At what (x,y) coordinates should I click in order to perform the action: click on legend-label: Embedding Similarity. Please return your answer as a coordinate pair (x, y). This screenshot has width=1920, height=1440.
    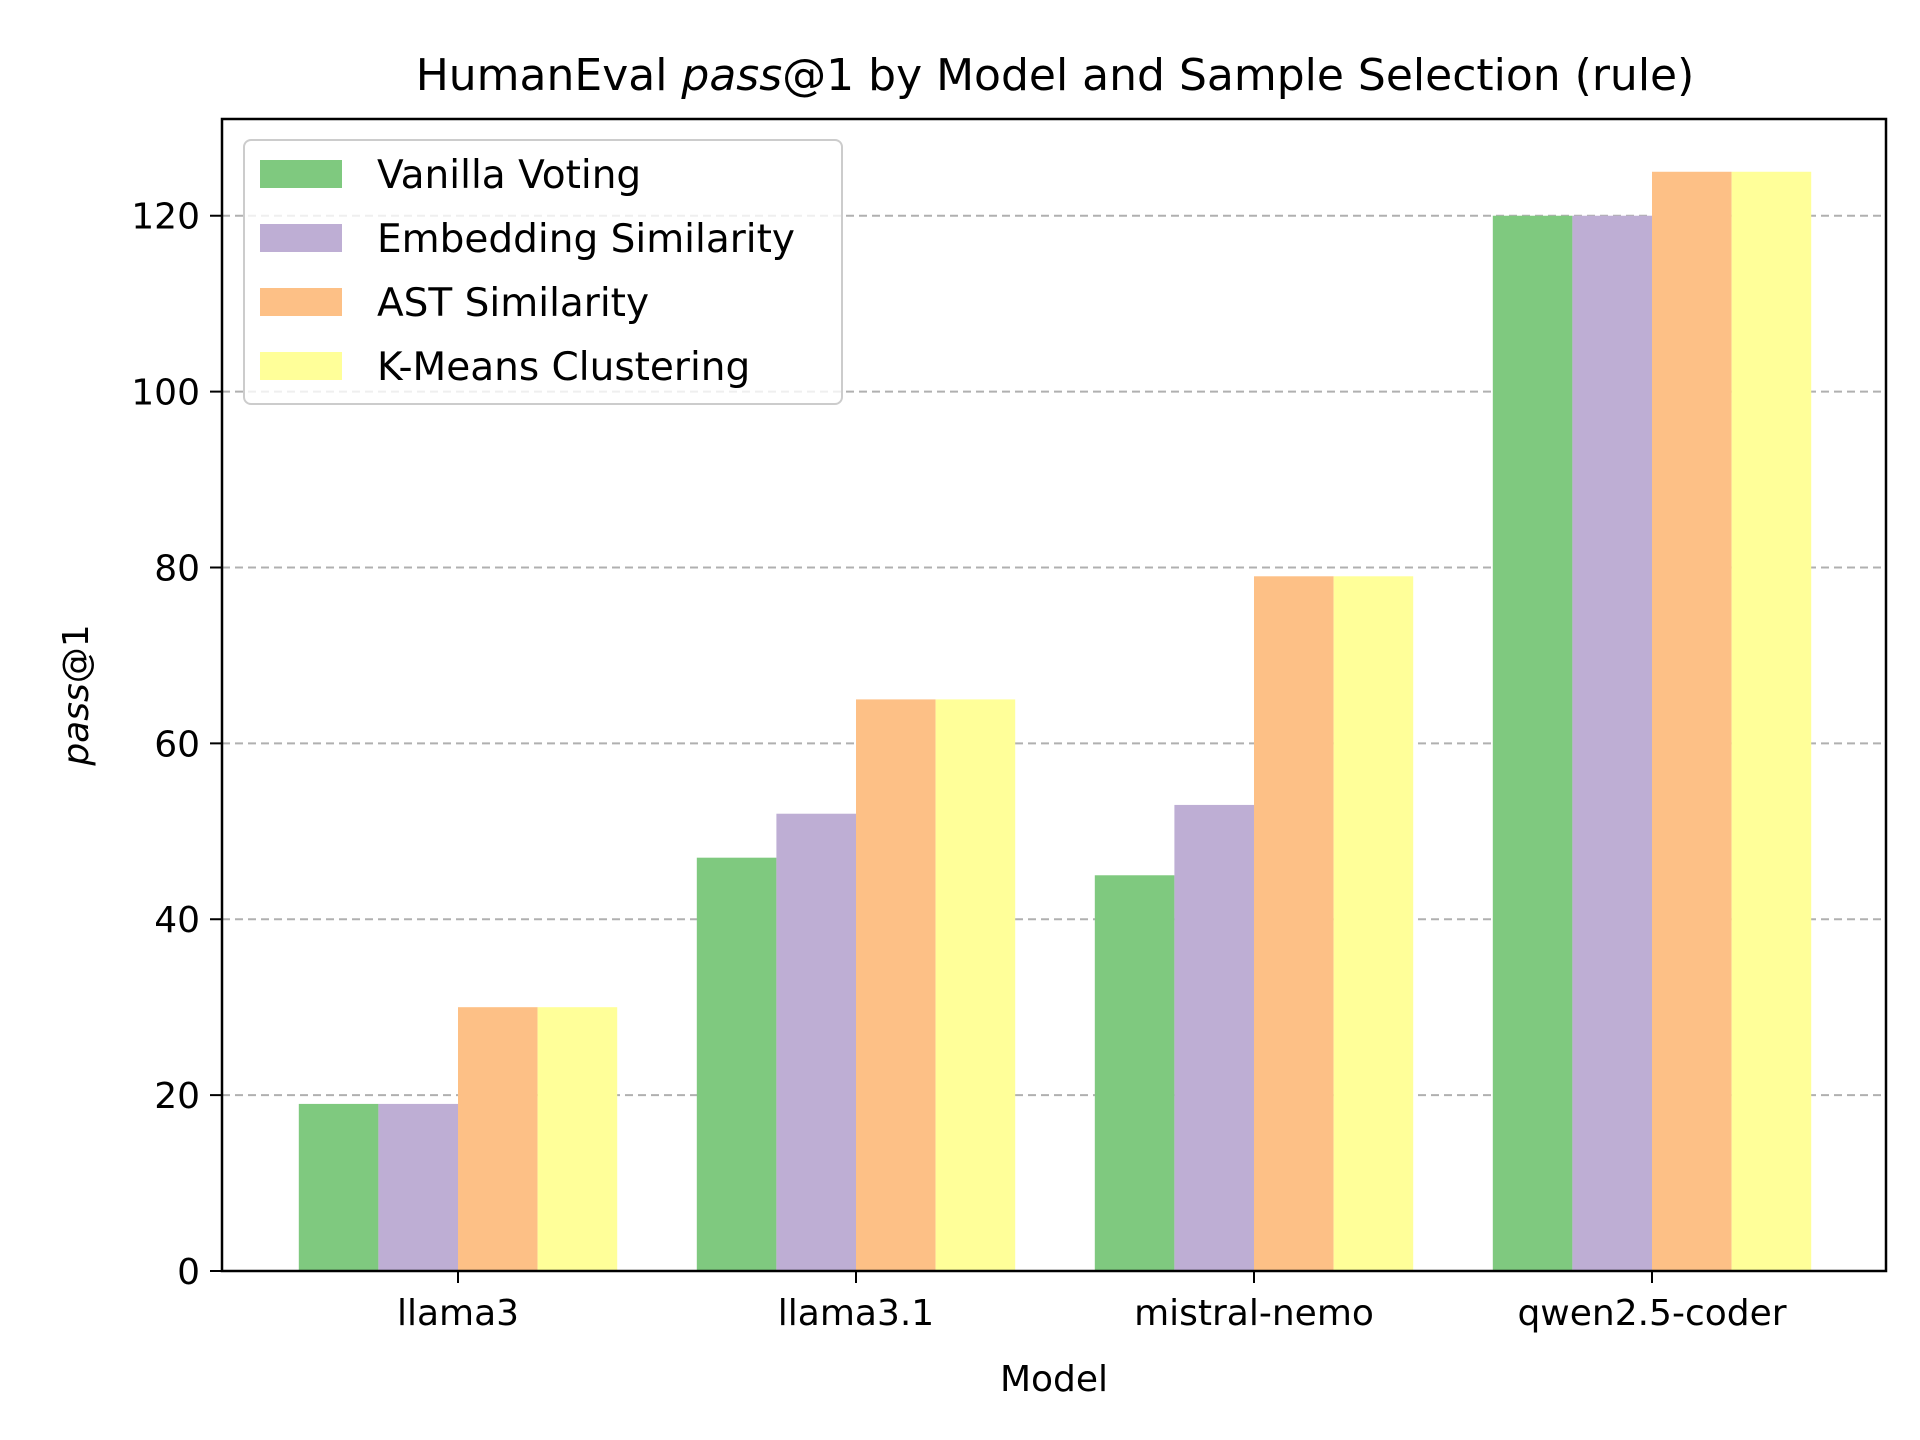
    Looking at the image, I should click on (586, 239).